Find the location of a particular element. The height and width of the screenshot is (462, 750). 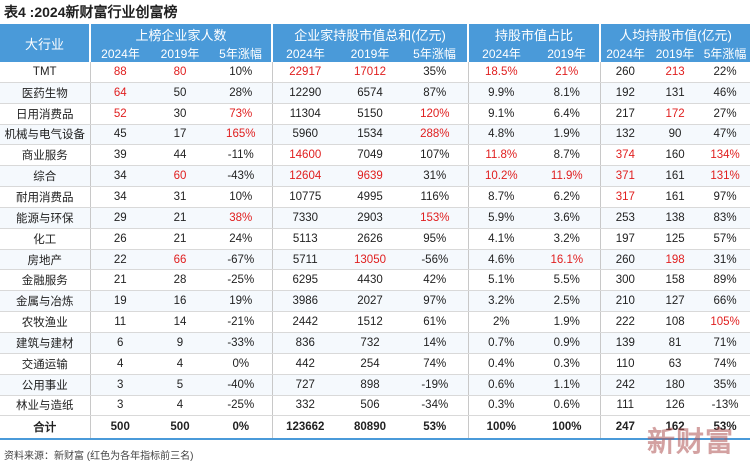

table-cell: 197 is located at coordinates (625, 239).